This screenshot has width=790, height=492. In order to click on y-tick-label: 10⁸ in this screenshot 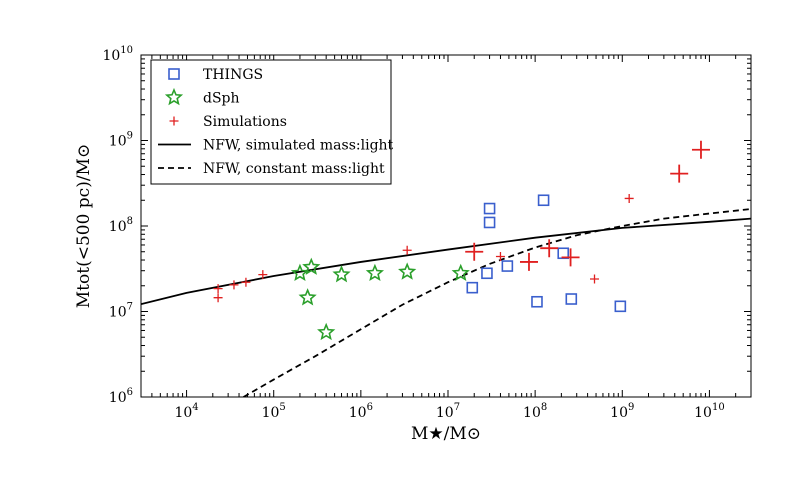, I will do `click(121, 225)`.